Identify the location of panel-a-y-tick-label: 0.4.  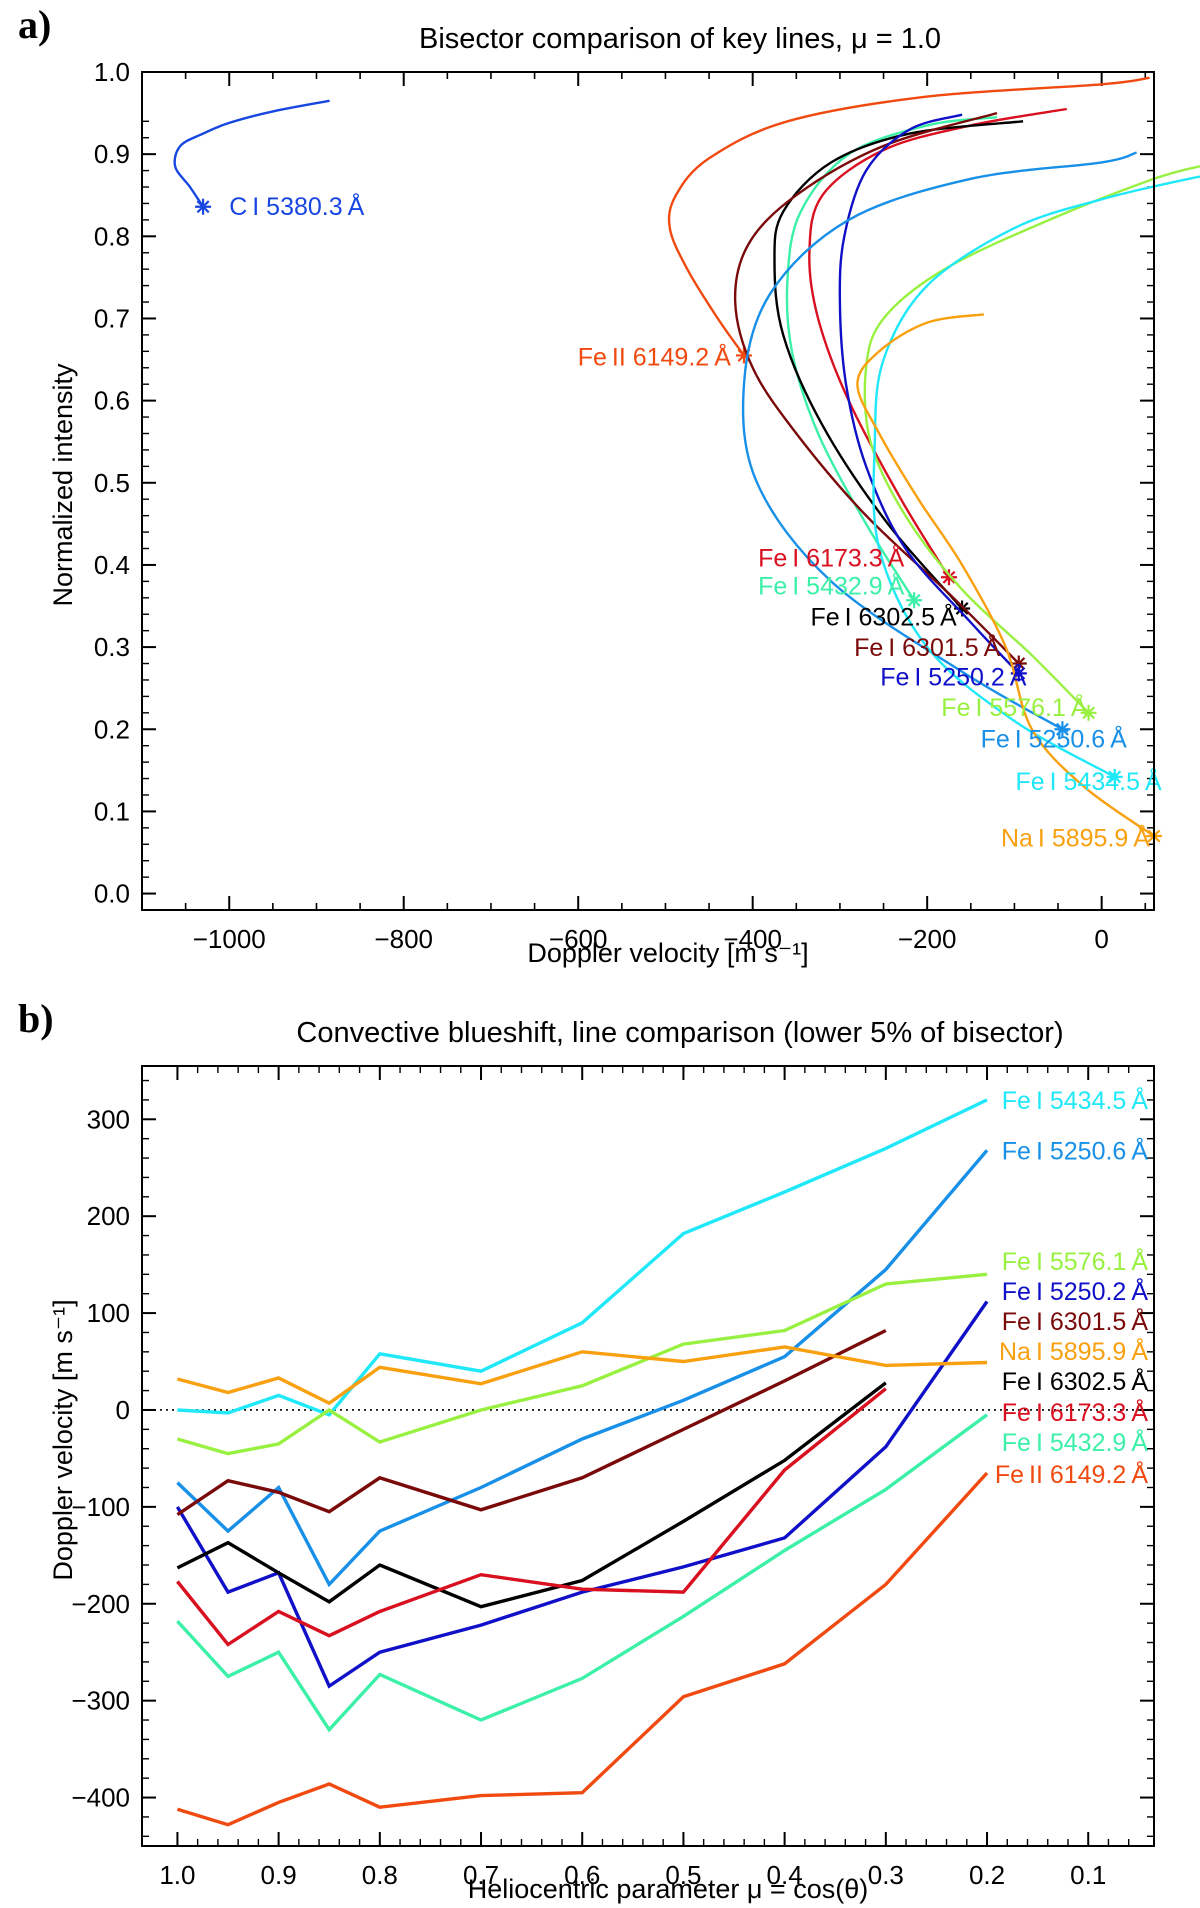
(112, 565).